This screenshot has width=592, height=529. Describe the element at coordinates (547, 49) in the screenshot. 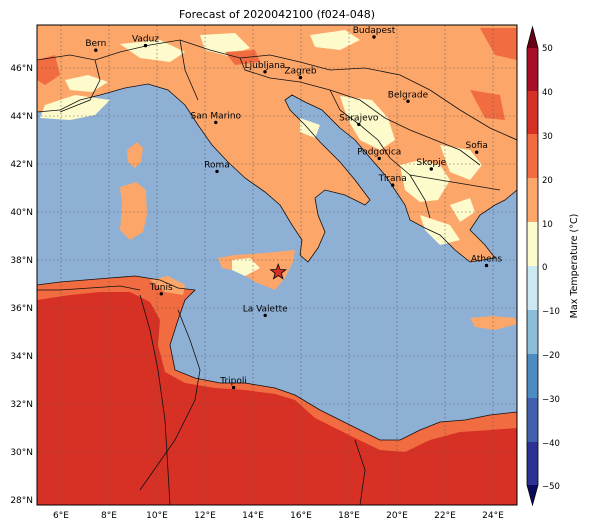

I see `colorbar-tick: 50` at that location.